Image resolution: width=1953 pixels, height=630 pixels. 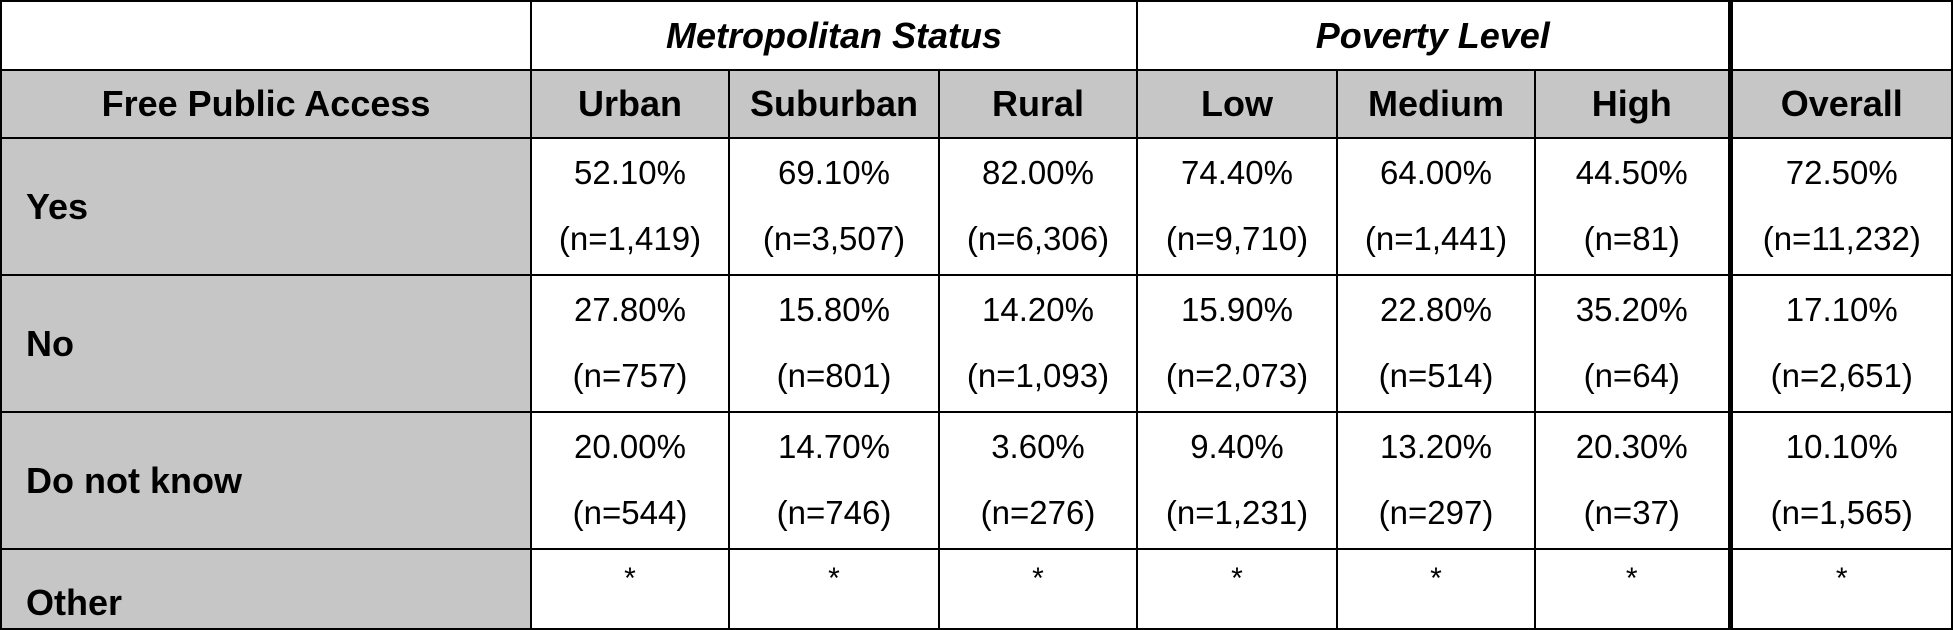 What do you see at coordinates (834, 172) in the screenshot?
I see `percent-value: 69.10%` at bounding box center [834, 172].